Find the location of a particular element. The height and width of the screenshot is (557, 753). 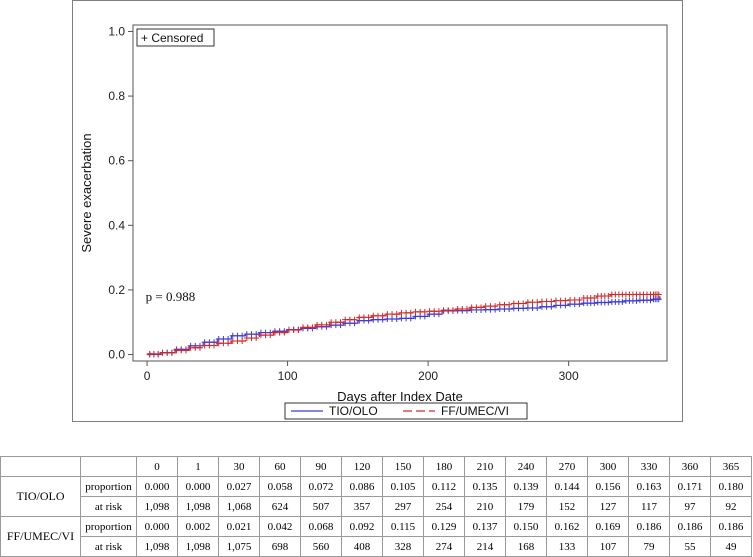

x-axis-label: Days after Index Date is located at coordinates (400, 396).